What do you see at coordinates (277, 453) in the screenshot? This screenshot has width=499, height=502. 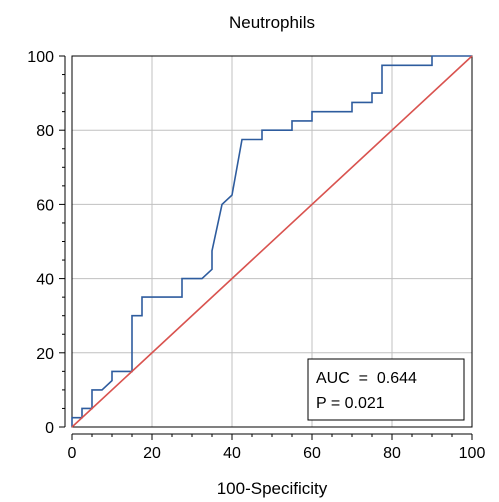 I see `x-tick-labels: 0 20 40 60 80 100` at bounding box center [277, 453].